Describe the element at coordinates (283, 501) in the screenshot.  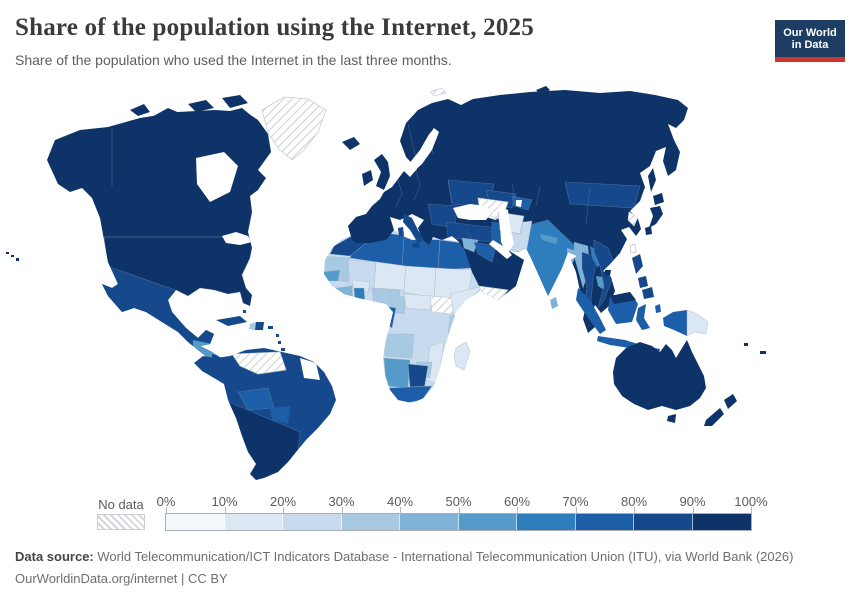
I see `legend-tick-label-20%: 20%` at that location.